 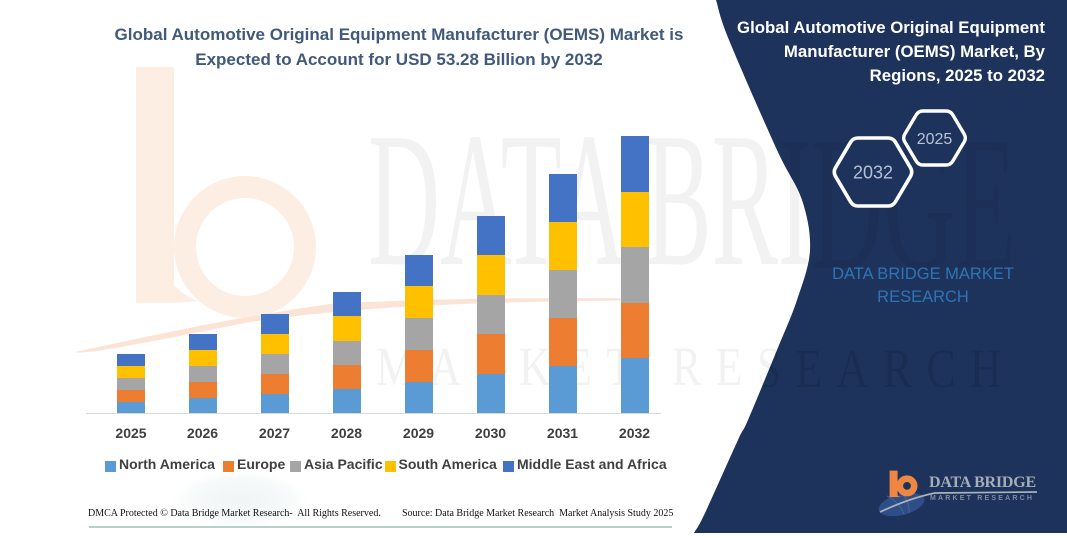 What do you see at coordinates (848, 368) in the screenshot?
I see `svg-text: MARKET RESEARCH` at bounding box center [848, 368].